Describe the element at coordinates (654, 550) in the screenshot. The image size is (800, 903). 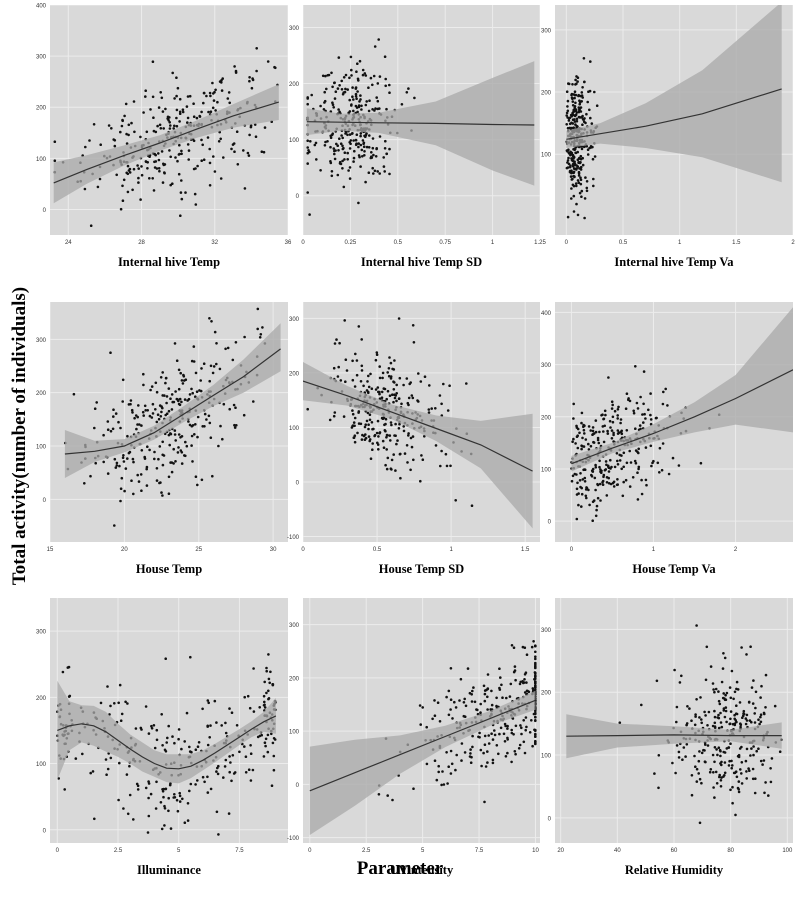
I see `x-tick-label: 1` at that location.